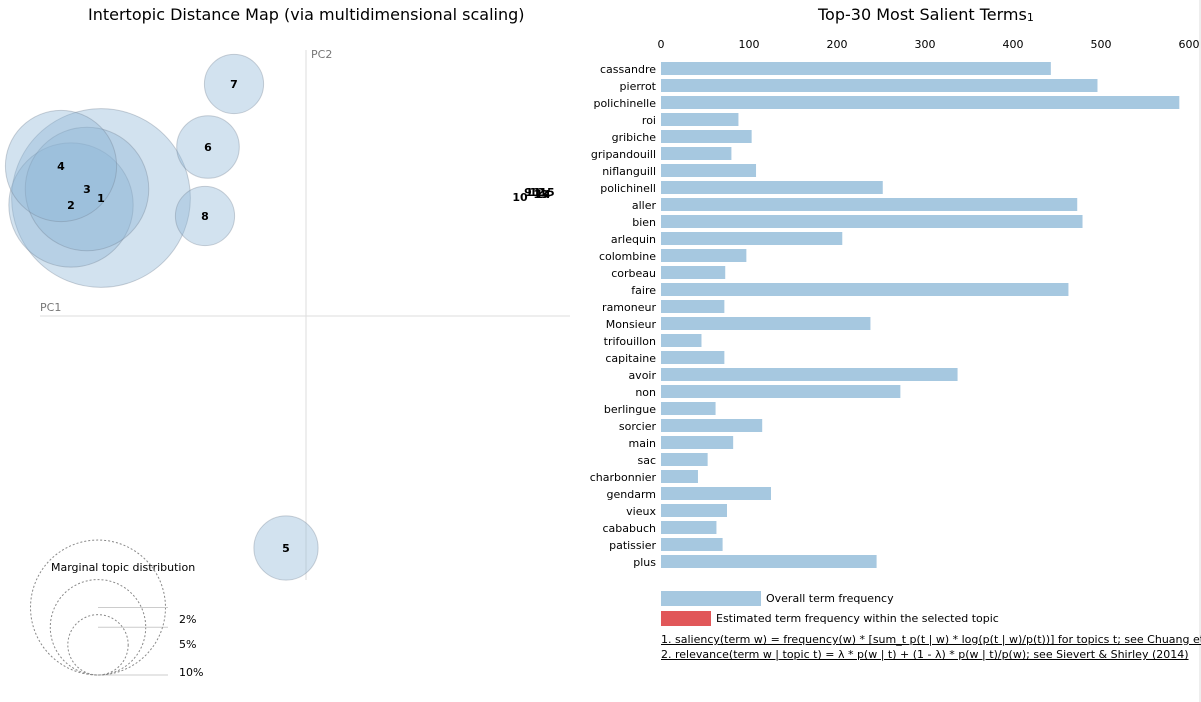 This screenshot has height=702, width=1201. What do you see at coordinates (645, 392) in the screenshot?
I see `term-label-non: non` at bounding box center [645, 392].